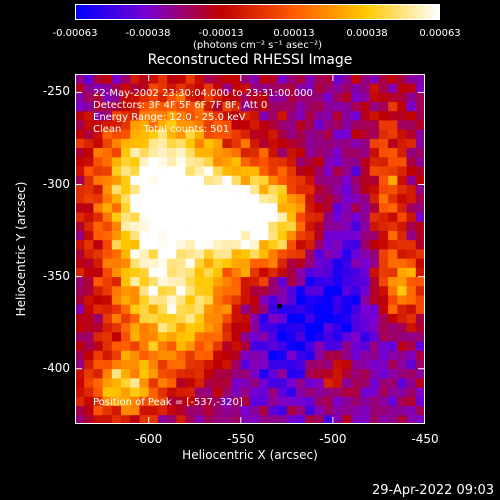 The width and height of the screenshot is (500, 500). I want to click on info-energy-range: Energy Range: 12.0 - 25.0 keV, so click(169, 117).